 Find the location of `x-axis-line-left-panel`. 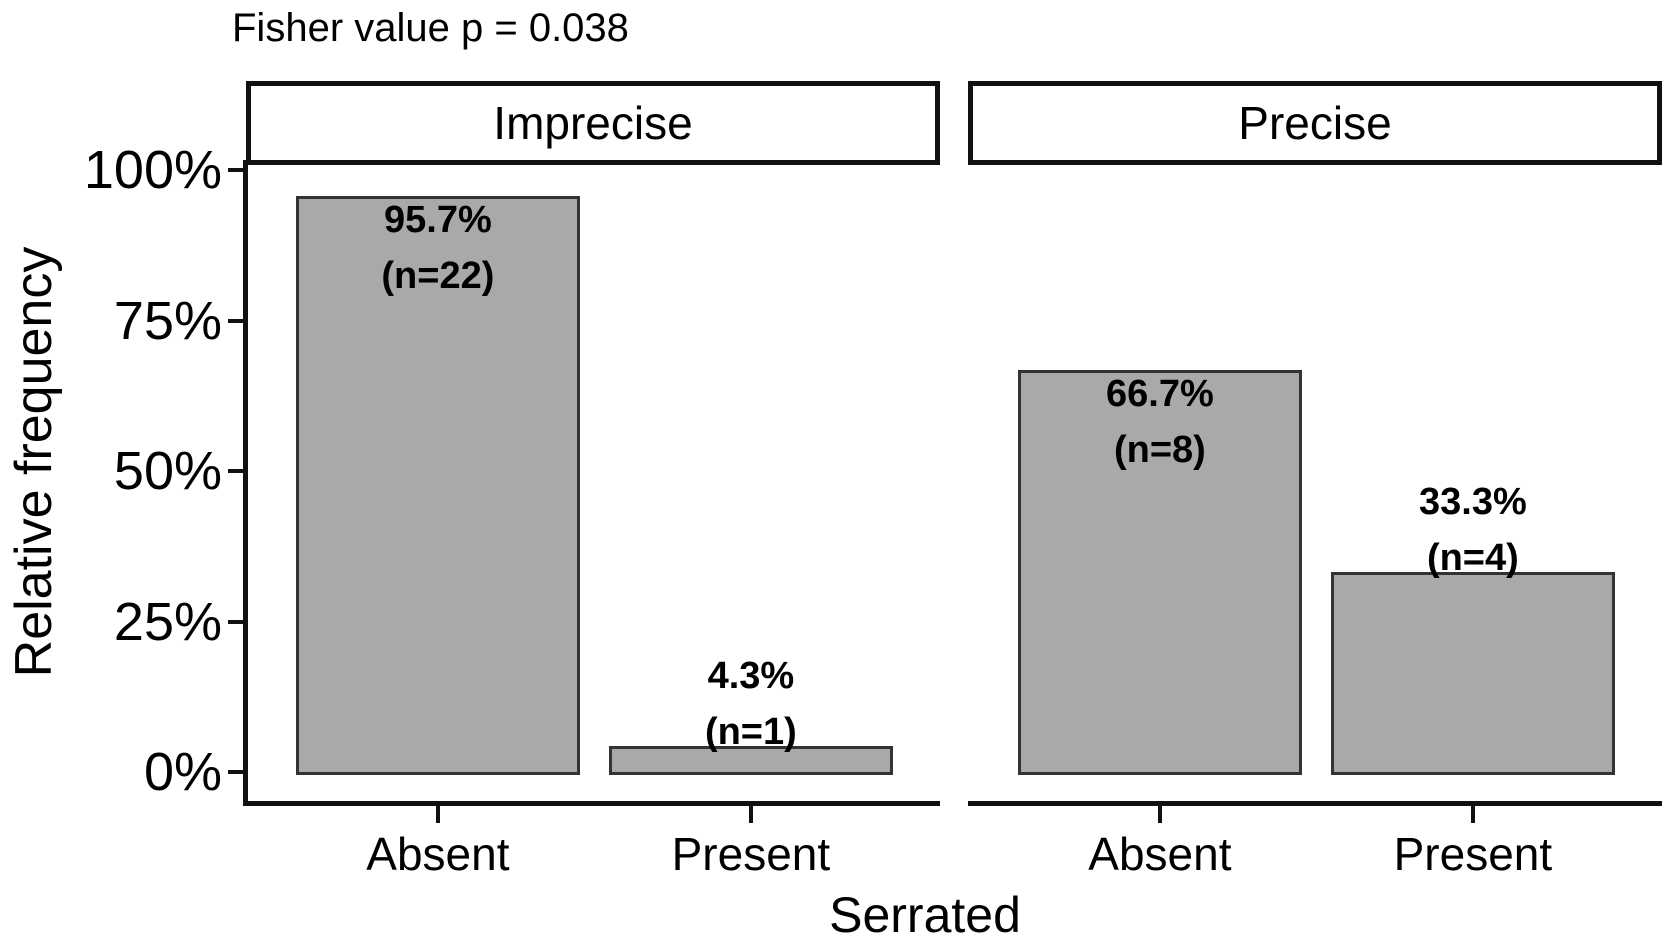

x-axis-line-left-panel is located at coordinates (591, 803).